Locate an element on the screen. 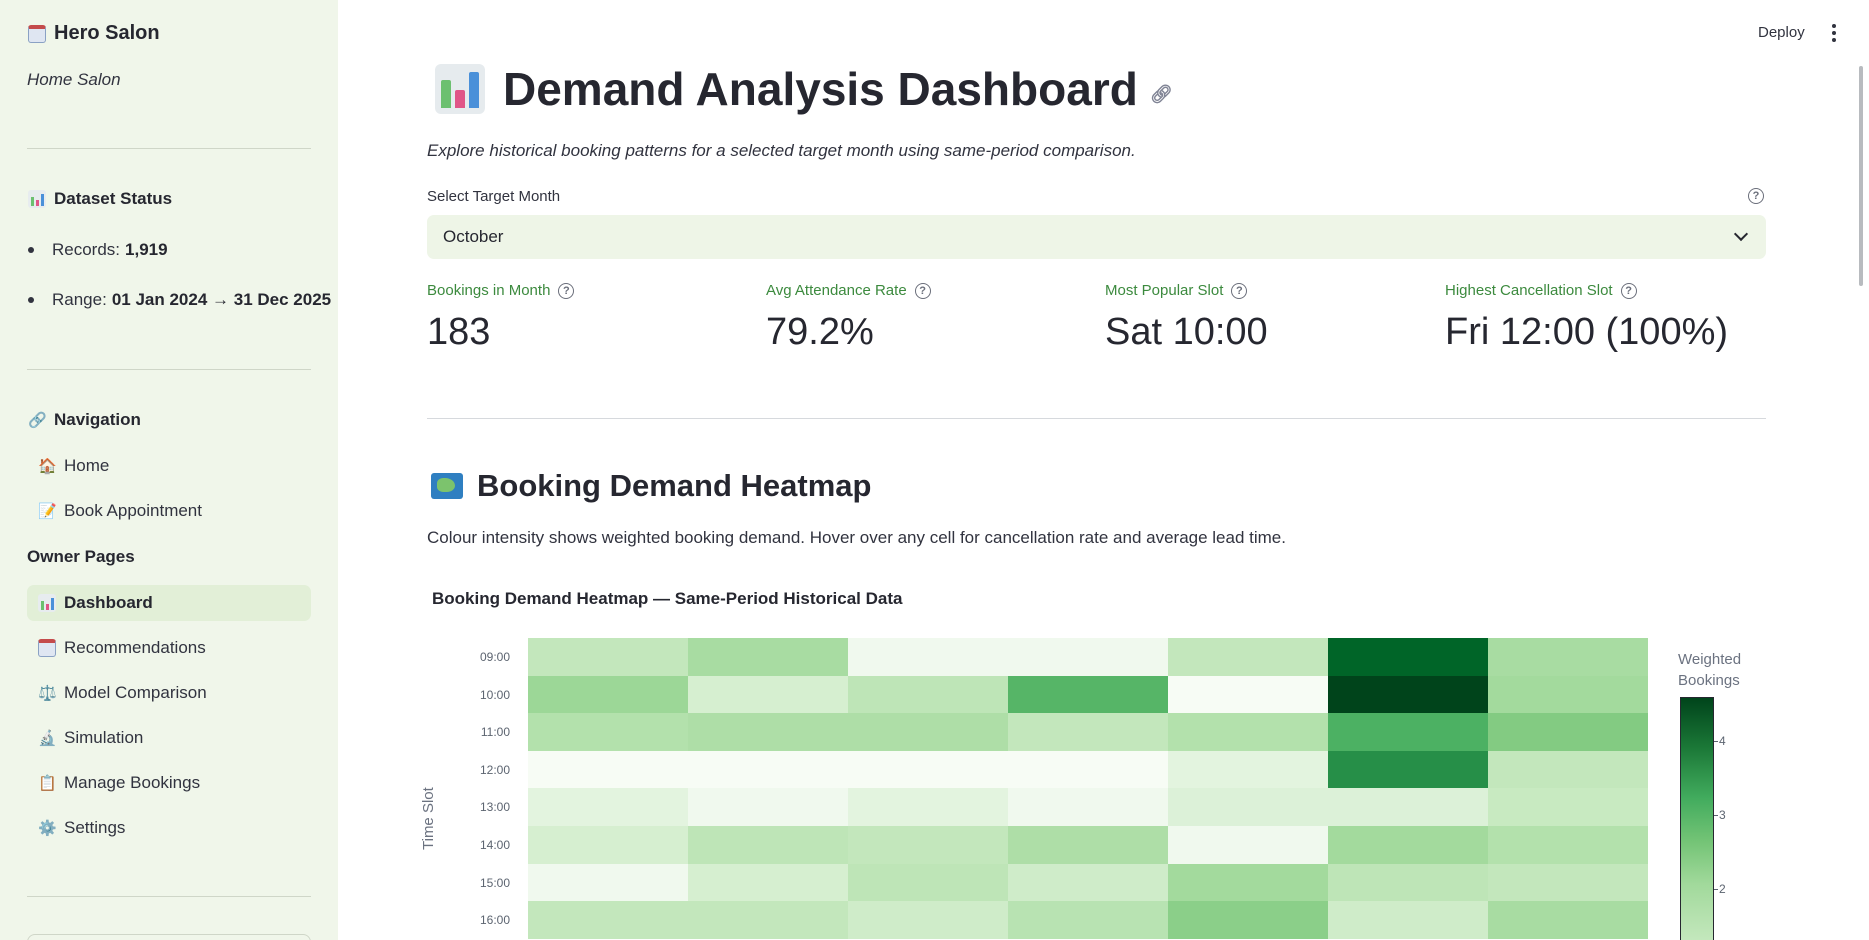 The height and width of the screenshot is (940, 1869). page-title: Demand Analysis Dashboard 🔗︎ is located at coordinates (804, 89).